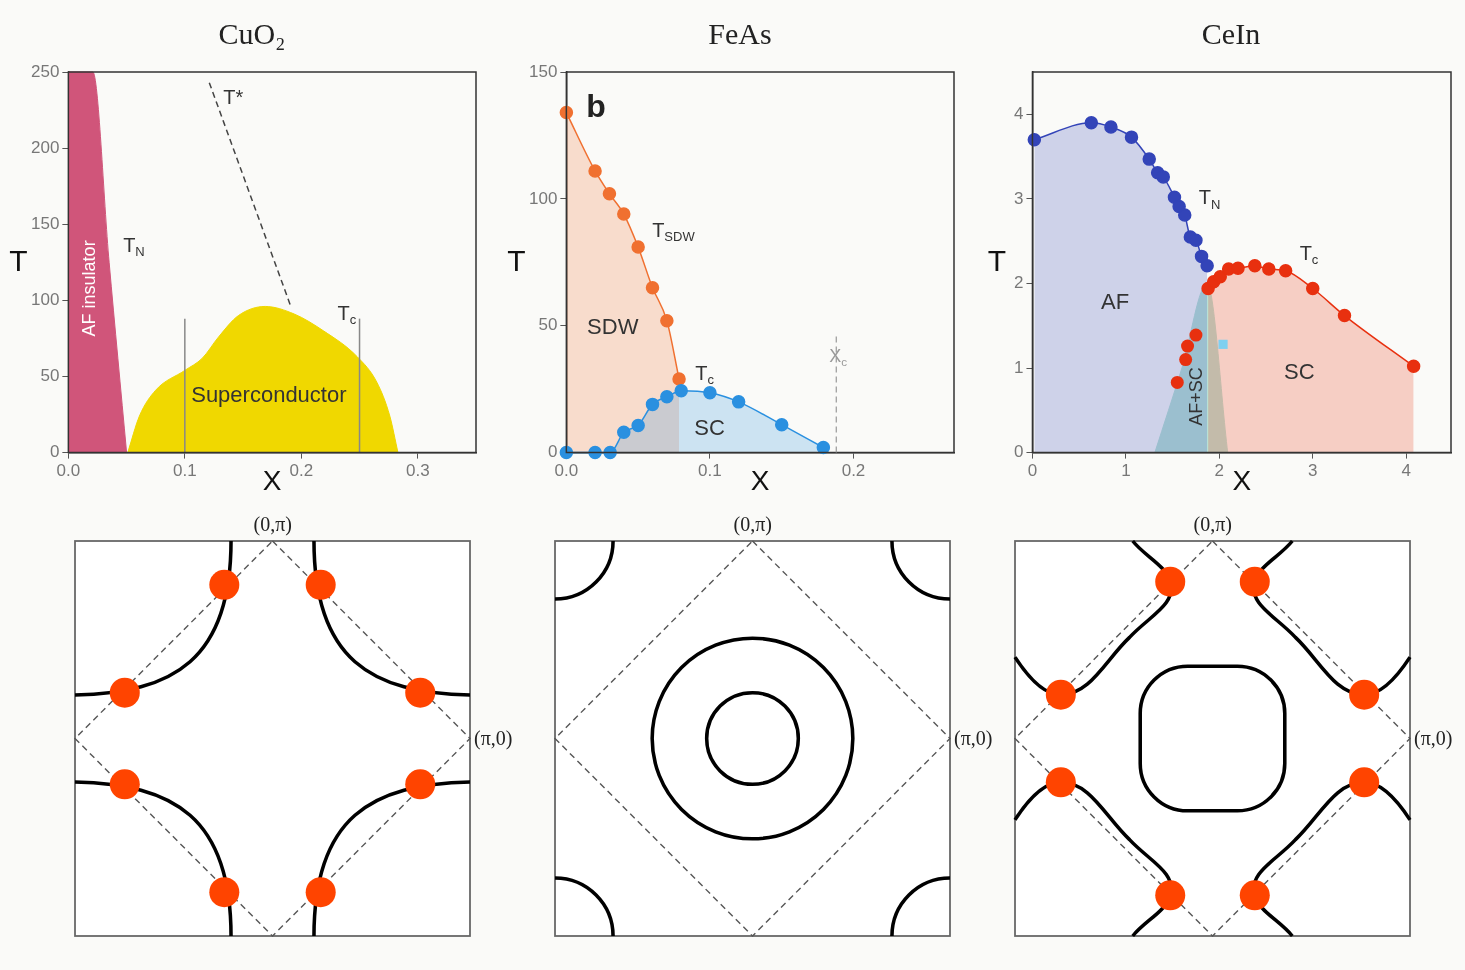 The width and height of the screenshot is (1465, 970). Describe the element at coordinates (1313, 471) in the screenshot. I see `x-tick-label: 3` at that location.